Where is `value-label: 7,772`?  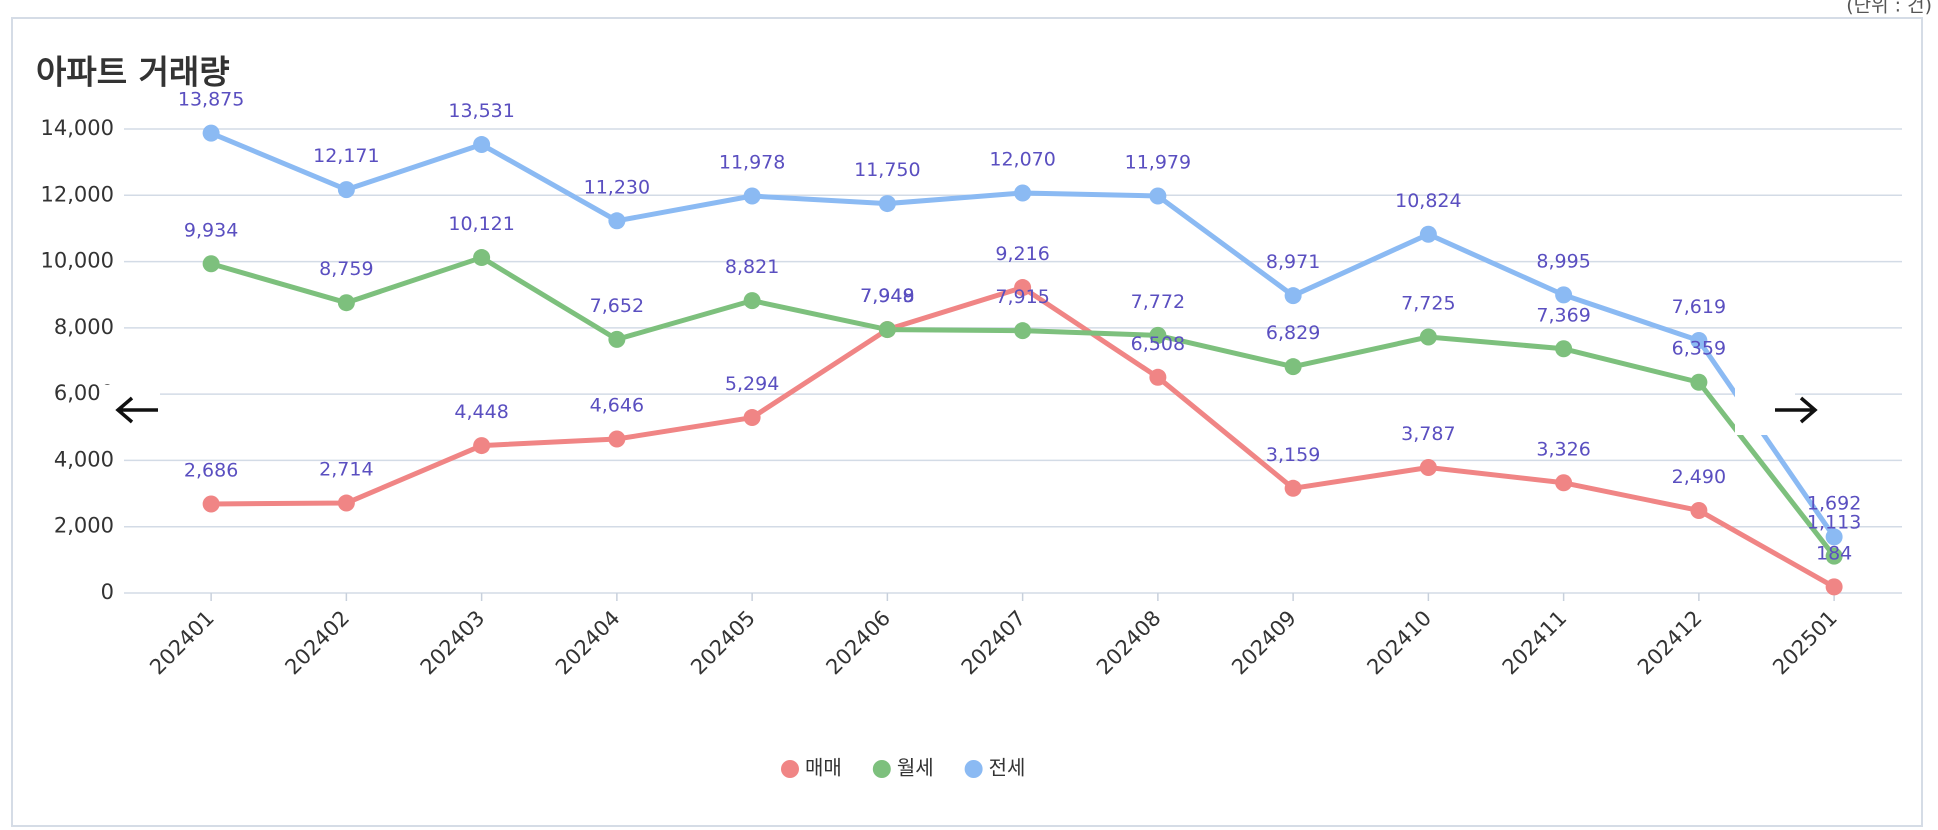
value-label: 7,772 is located at coordinates (1158, 302).